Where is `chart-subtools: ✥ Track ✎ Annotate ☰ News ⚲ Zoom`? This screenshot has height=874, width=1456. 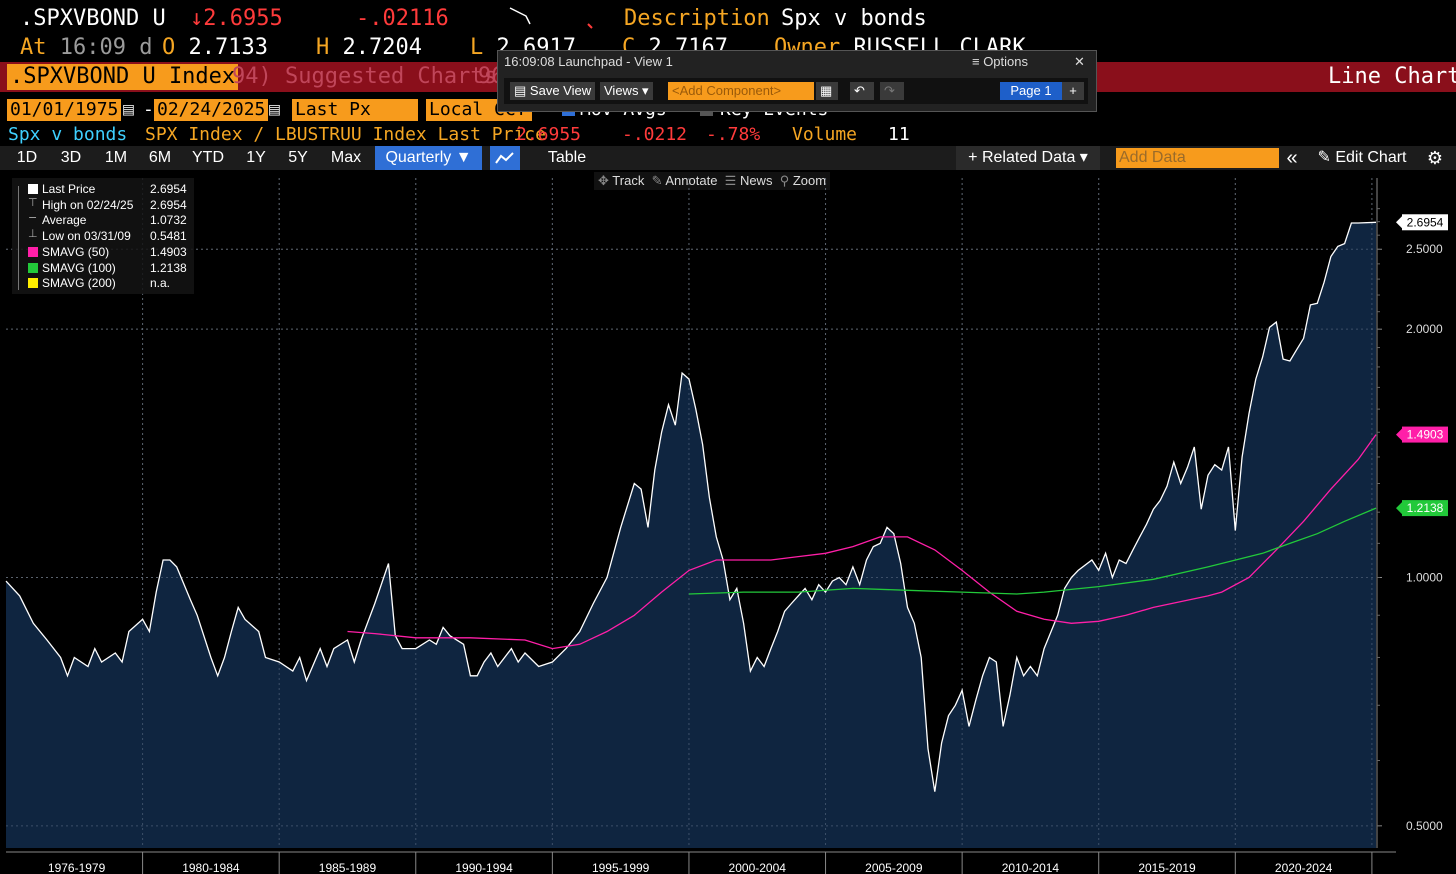
chart-subtools: ✥ Track ✎ Annotate ☰ News ⚲ Zoom is located at coordinates (712, 181).